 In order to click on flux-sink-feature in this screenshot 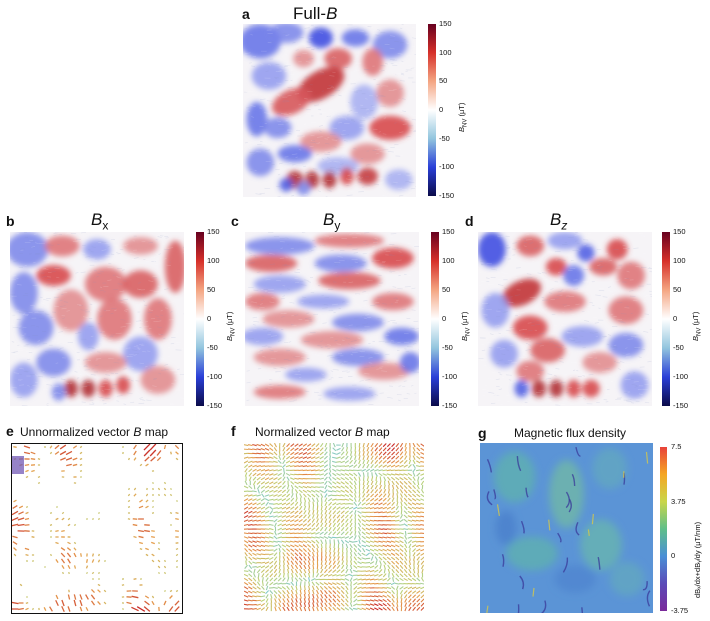, I will do `click(573, 480)`.